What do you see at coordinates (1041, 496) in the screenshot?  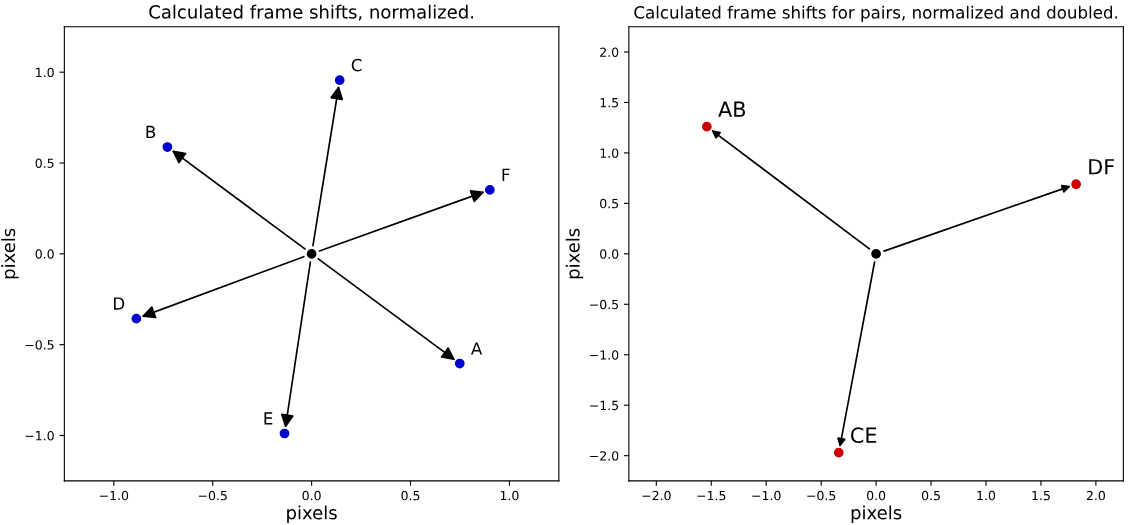 I see `x-tick-label: 1.5` at bounding box center [1041, 496].